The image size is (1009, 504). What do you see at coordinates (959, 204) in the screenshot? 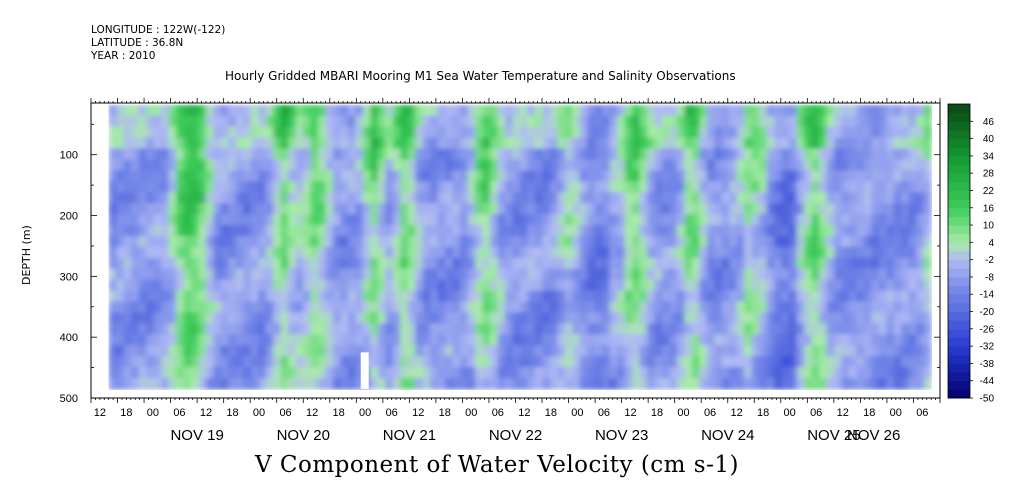
I see `colorbar-swatch` at bounding box center [959, 204].